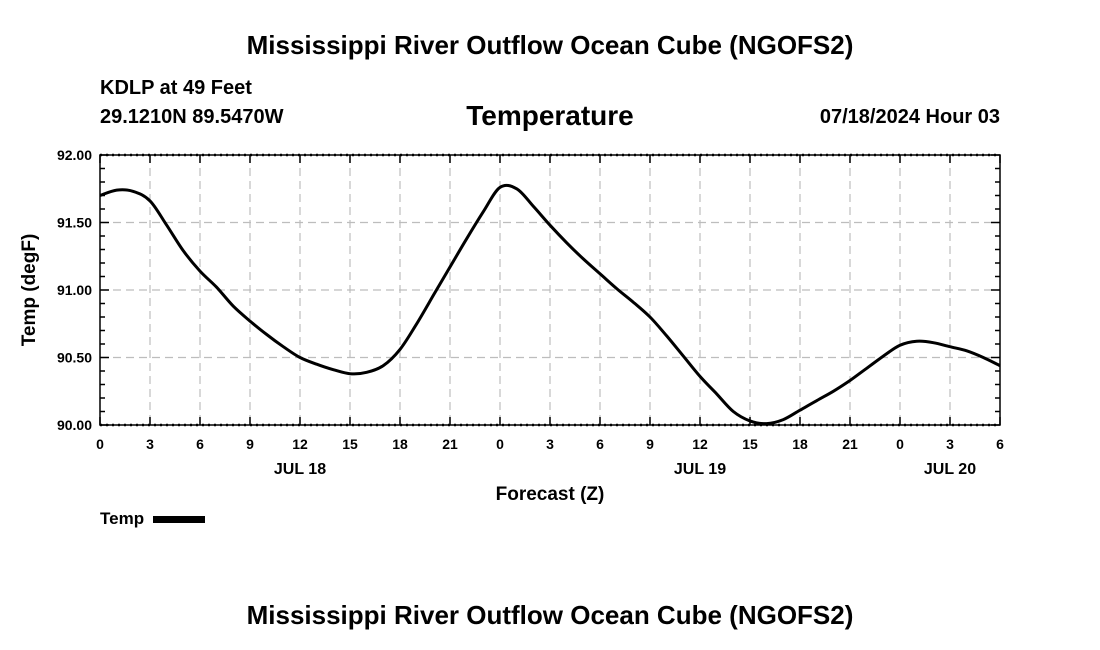  Describe the element at coordinates (74, 223) in the screenshot. I see `y-tick-label: 91.50` at that location.